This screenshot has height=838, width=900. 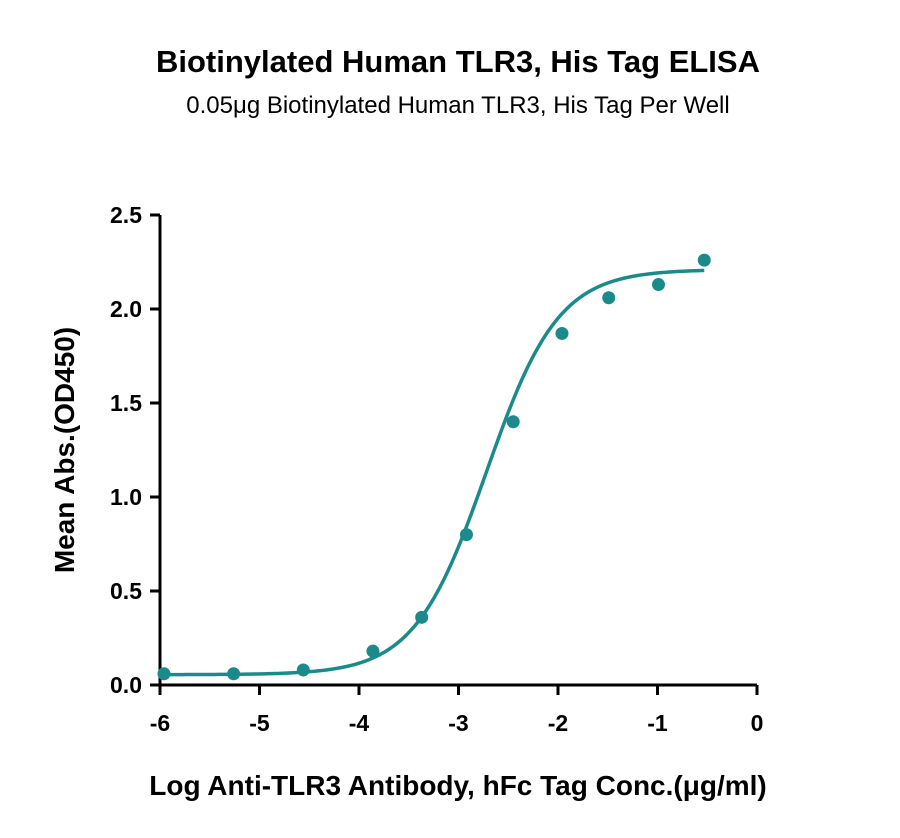 What do you see at coordinates (126, 685) in the screenshot?
I see `y-tick-label: 0.0` at bounding box center [126, 685].